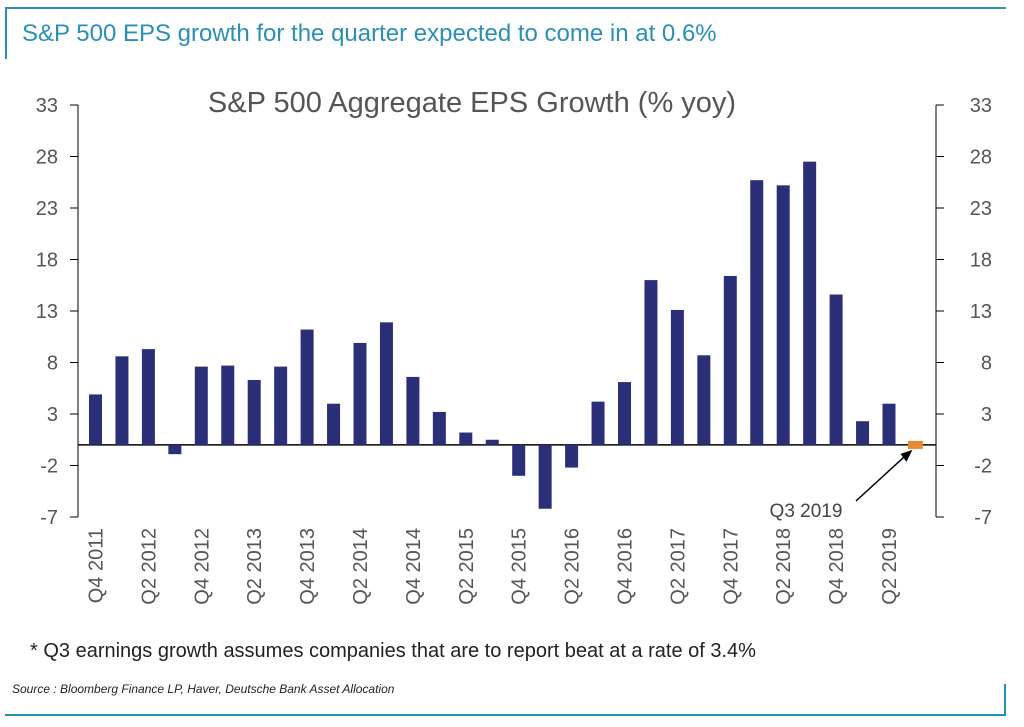 The height and width of the screenshot is (727, 1024). I want to click on bar-q4-2018, so click(836, 369).